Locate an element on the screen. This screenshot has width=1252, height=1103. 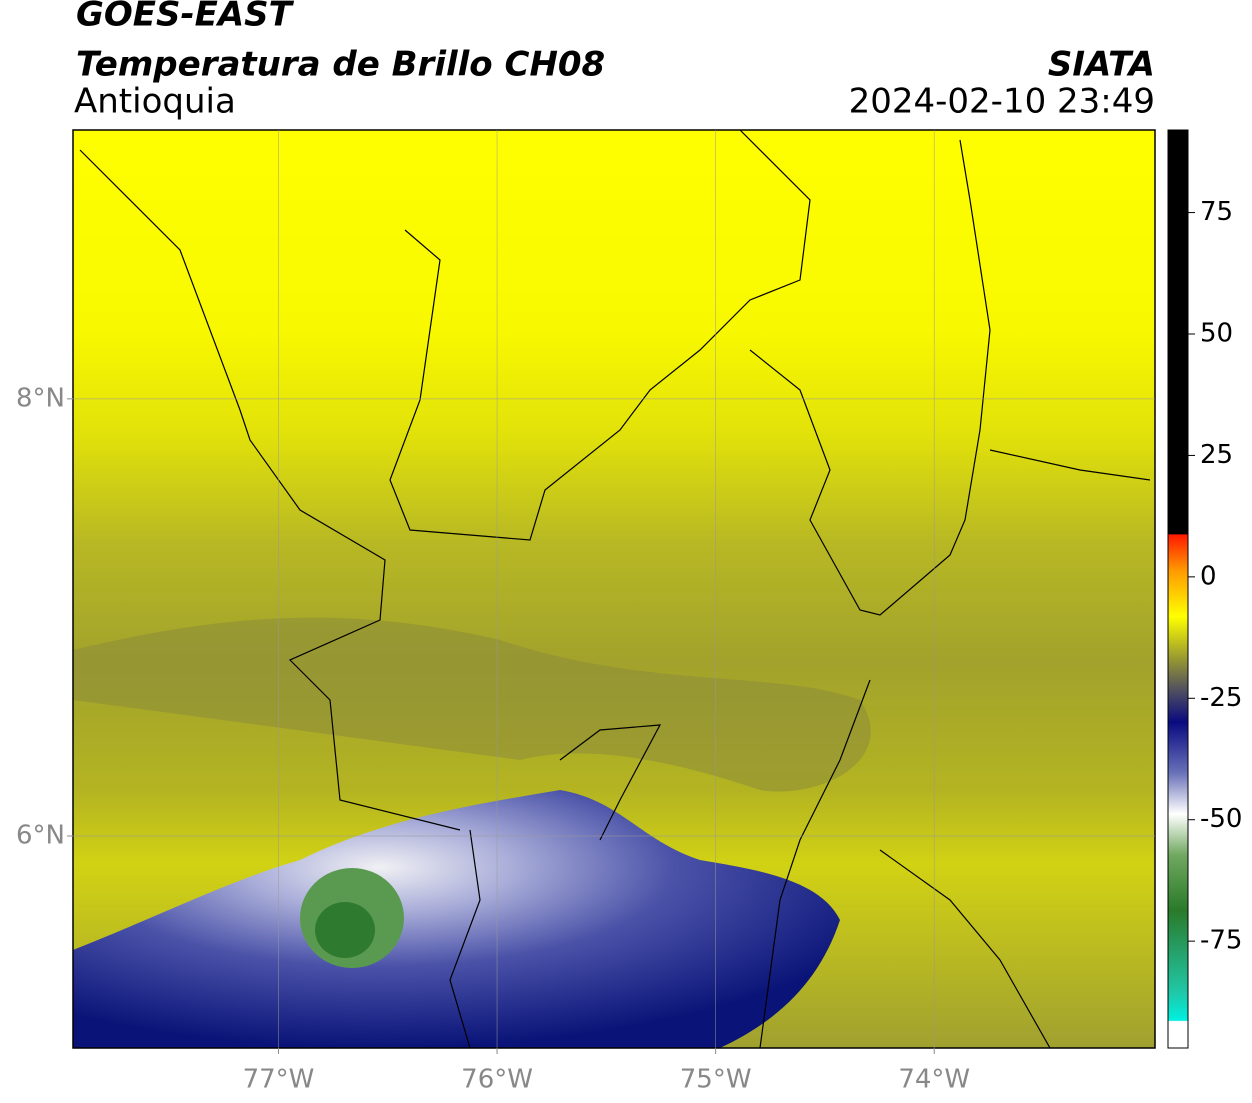
title: Temperatura de Brillo CH08 is located at coordinates (340, 65).